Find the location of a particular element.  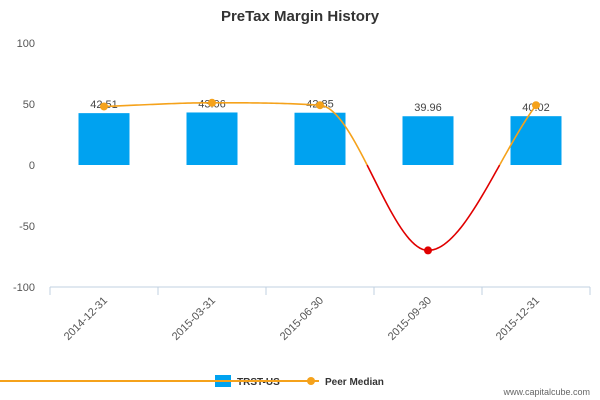

bar-series is located at coordinates (320, 138).